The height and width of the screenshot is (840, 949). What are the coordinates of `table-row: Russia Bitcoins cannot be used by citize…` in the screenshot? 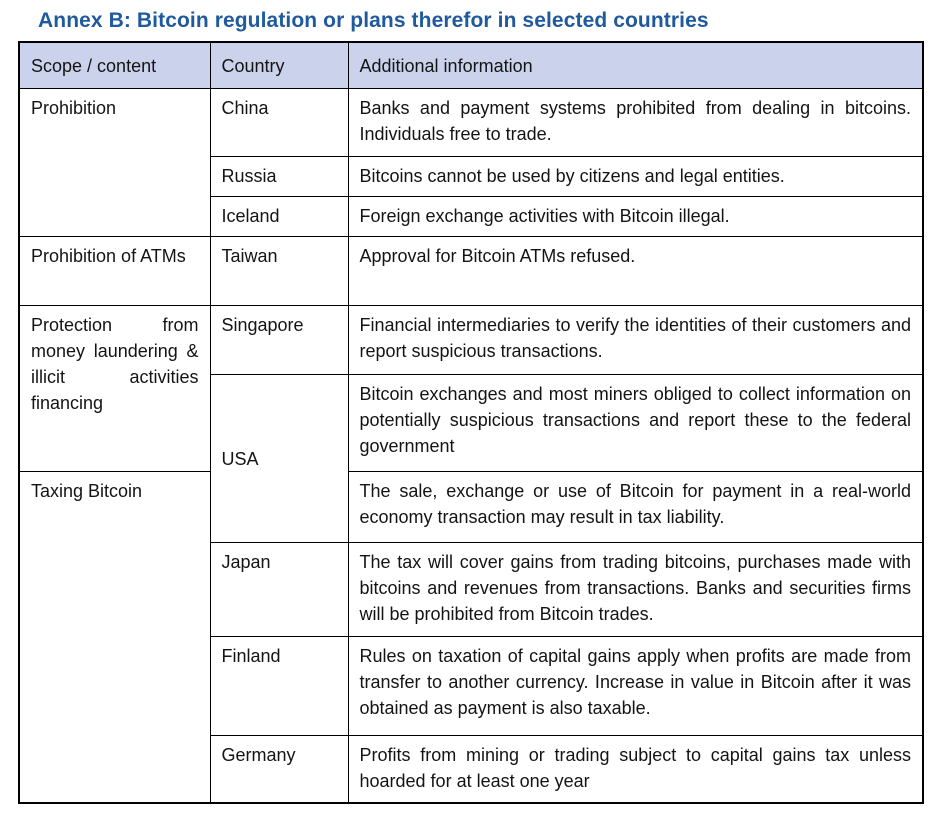 It's located at (471, 176).